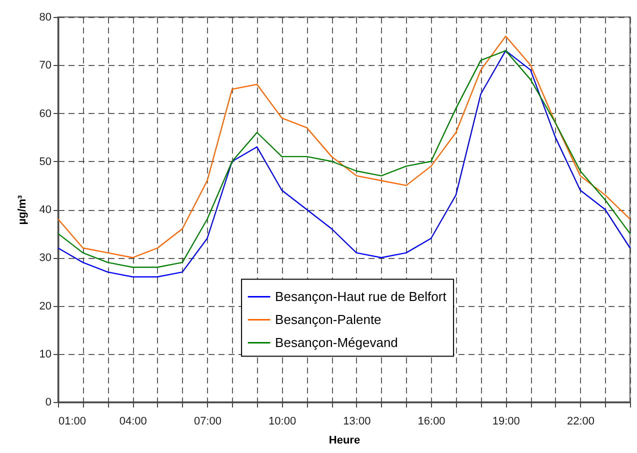 This screenshot has width=637, height=453. What do you see at coordinates (361, 296) in the screenshot?
I see `legend-label: Besançon-Haut rue de Belfort` at bounding box center [361, 296].